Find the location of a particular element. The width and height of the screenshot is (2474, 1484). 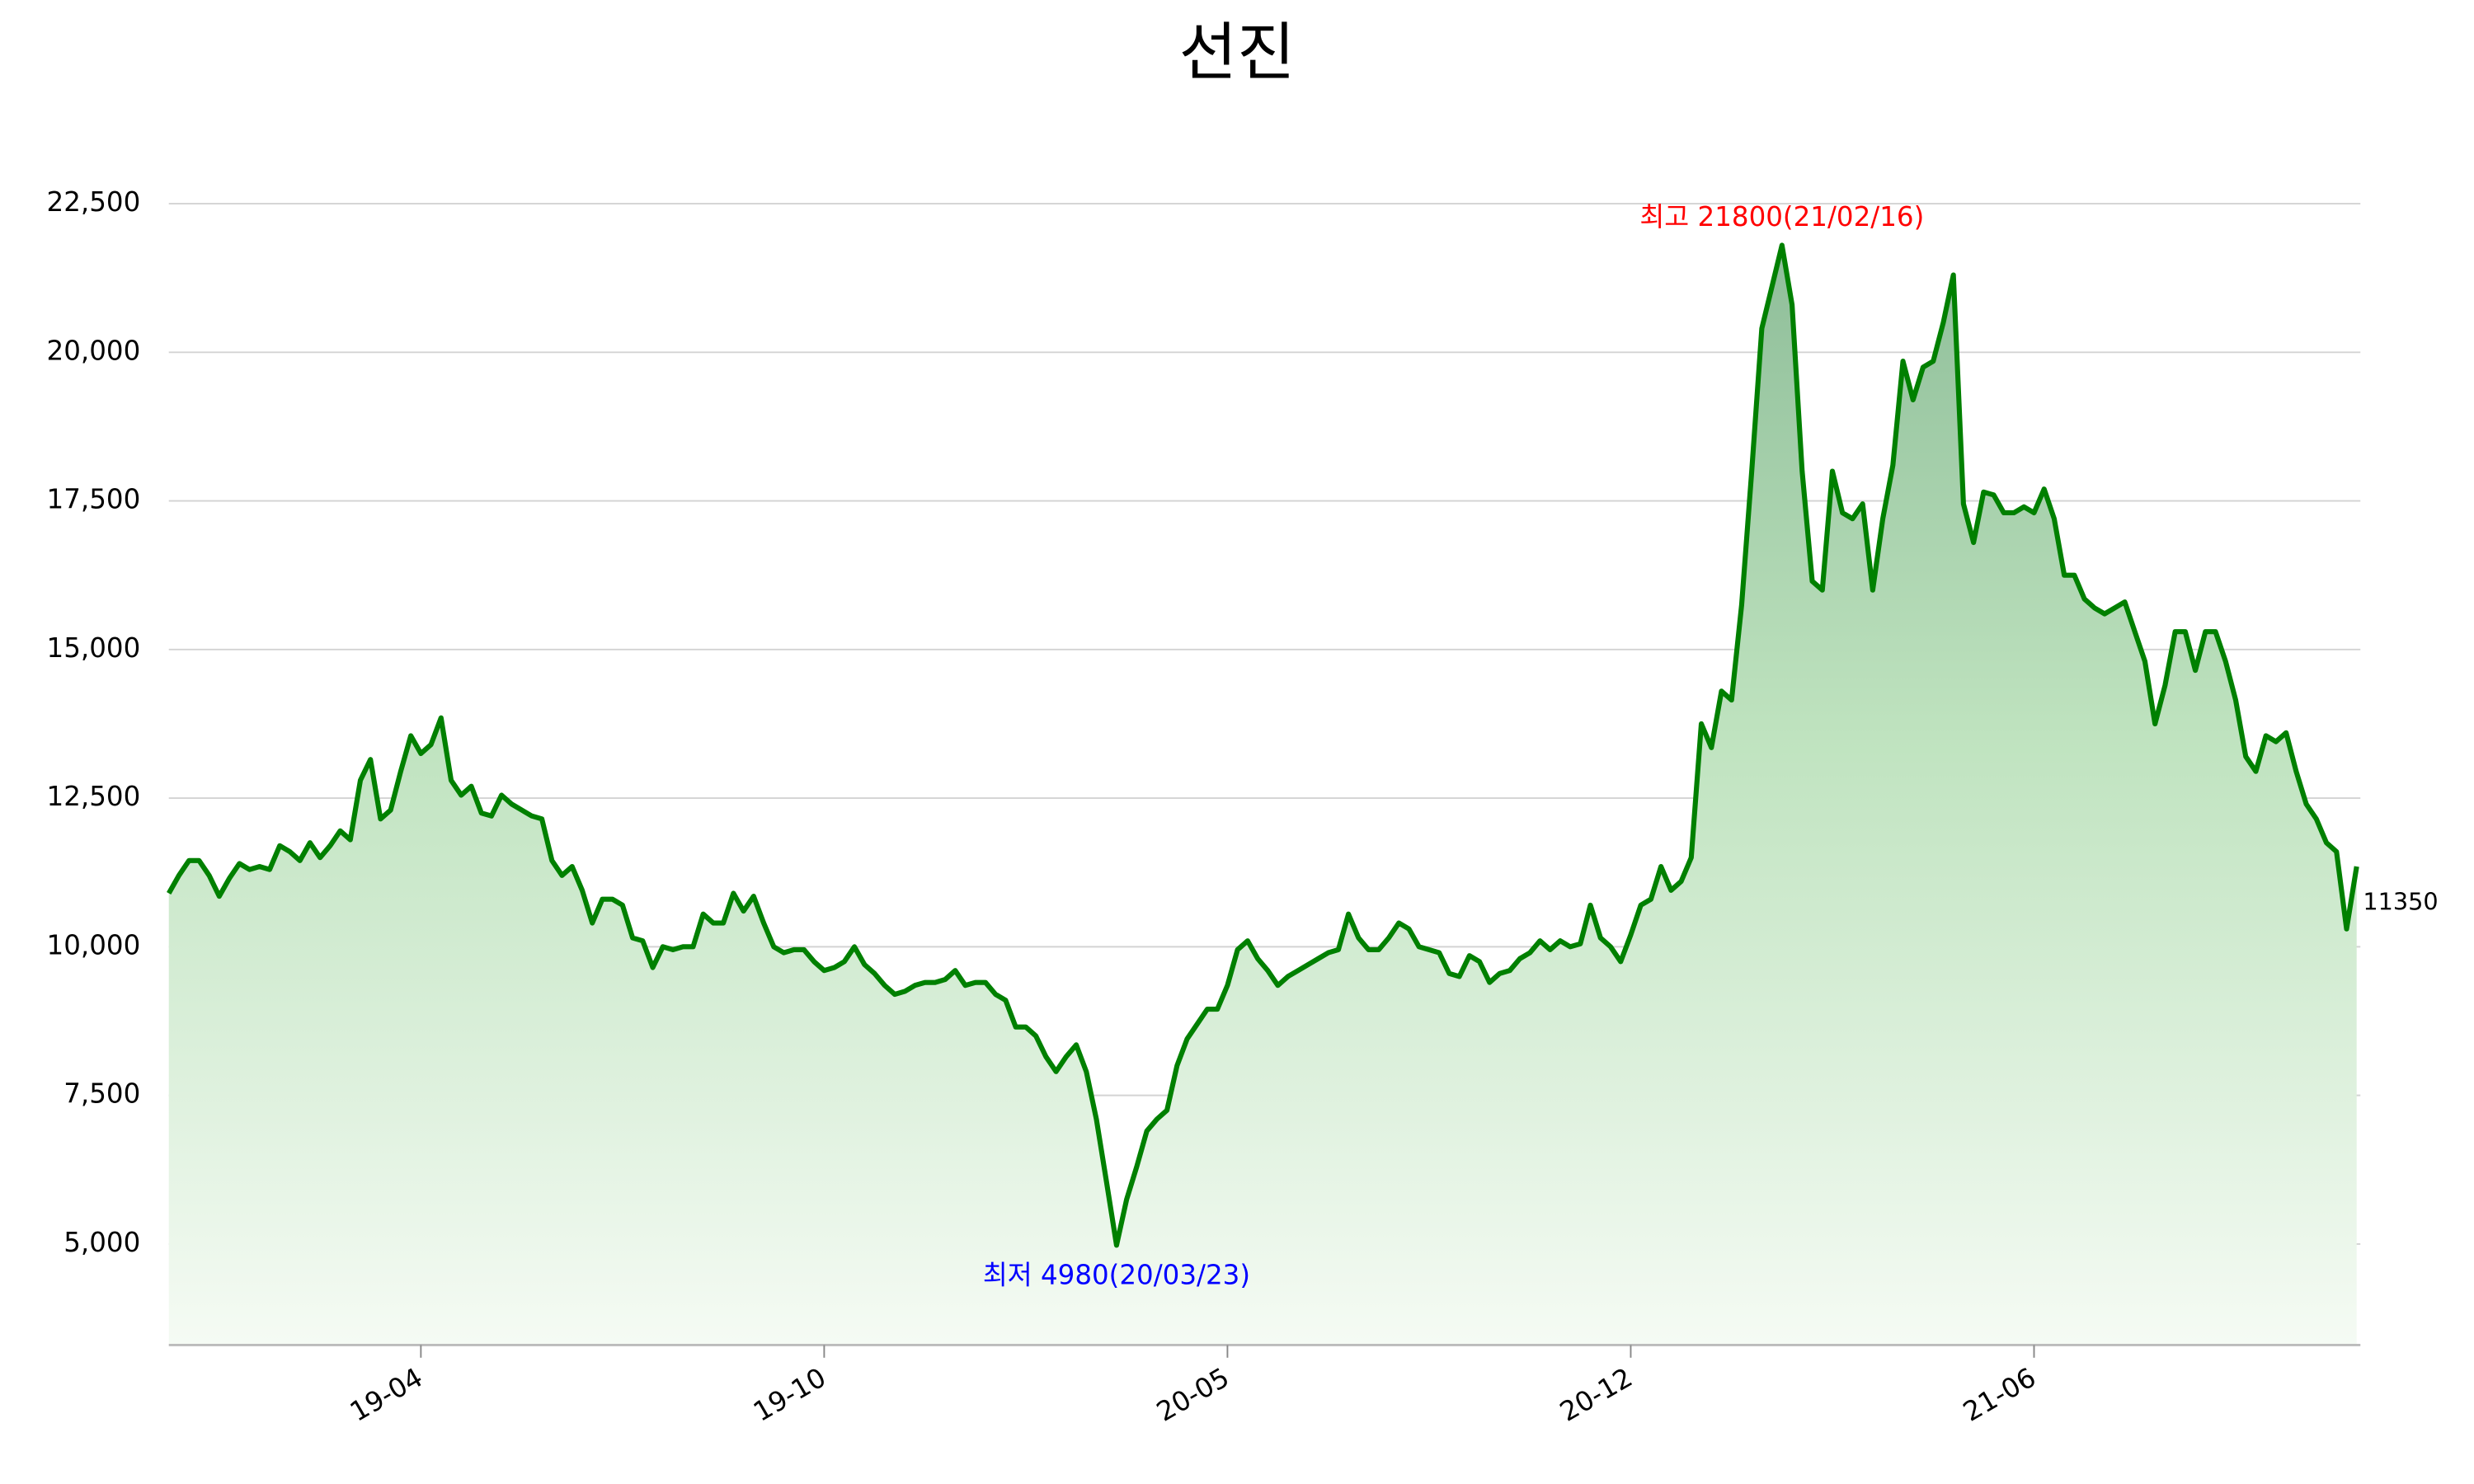

y-tick-label: 22,500 is located at coordinates (94, 202).